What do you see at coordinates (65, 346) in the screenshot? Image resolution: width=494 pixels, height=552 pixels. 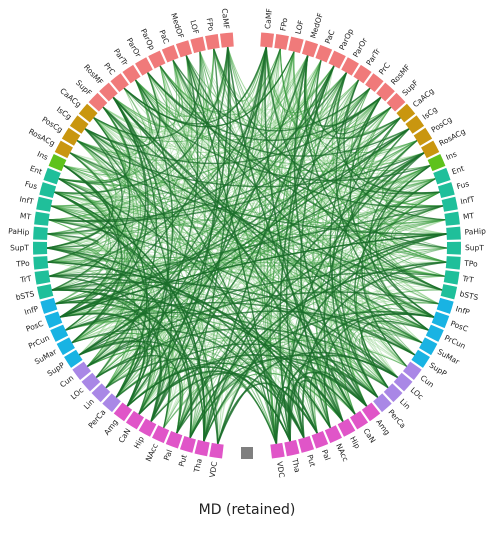 I see `node-lh-sumar` at bounding box center [65, 346].